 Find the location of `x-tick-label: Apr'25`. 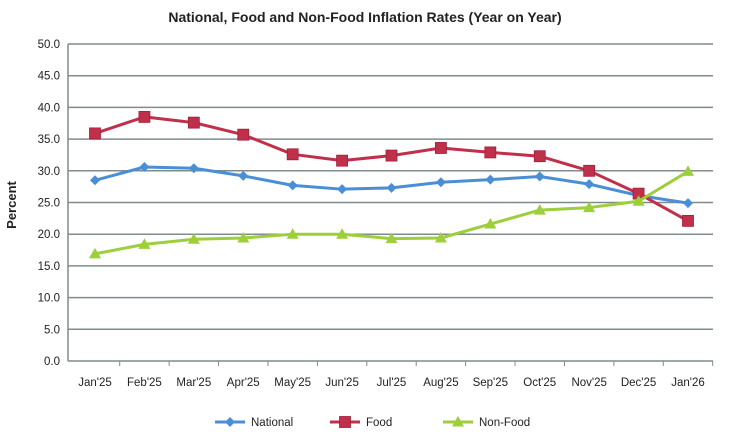

x-tick-label: Apr'25 is located at coordinates (243, 383).